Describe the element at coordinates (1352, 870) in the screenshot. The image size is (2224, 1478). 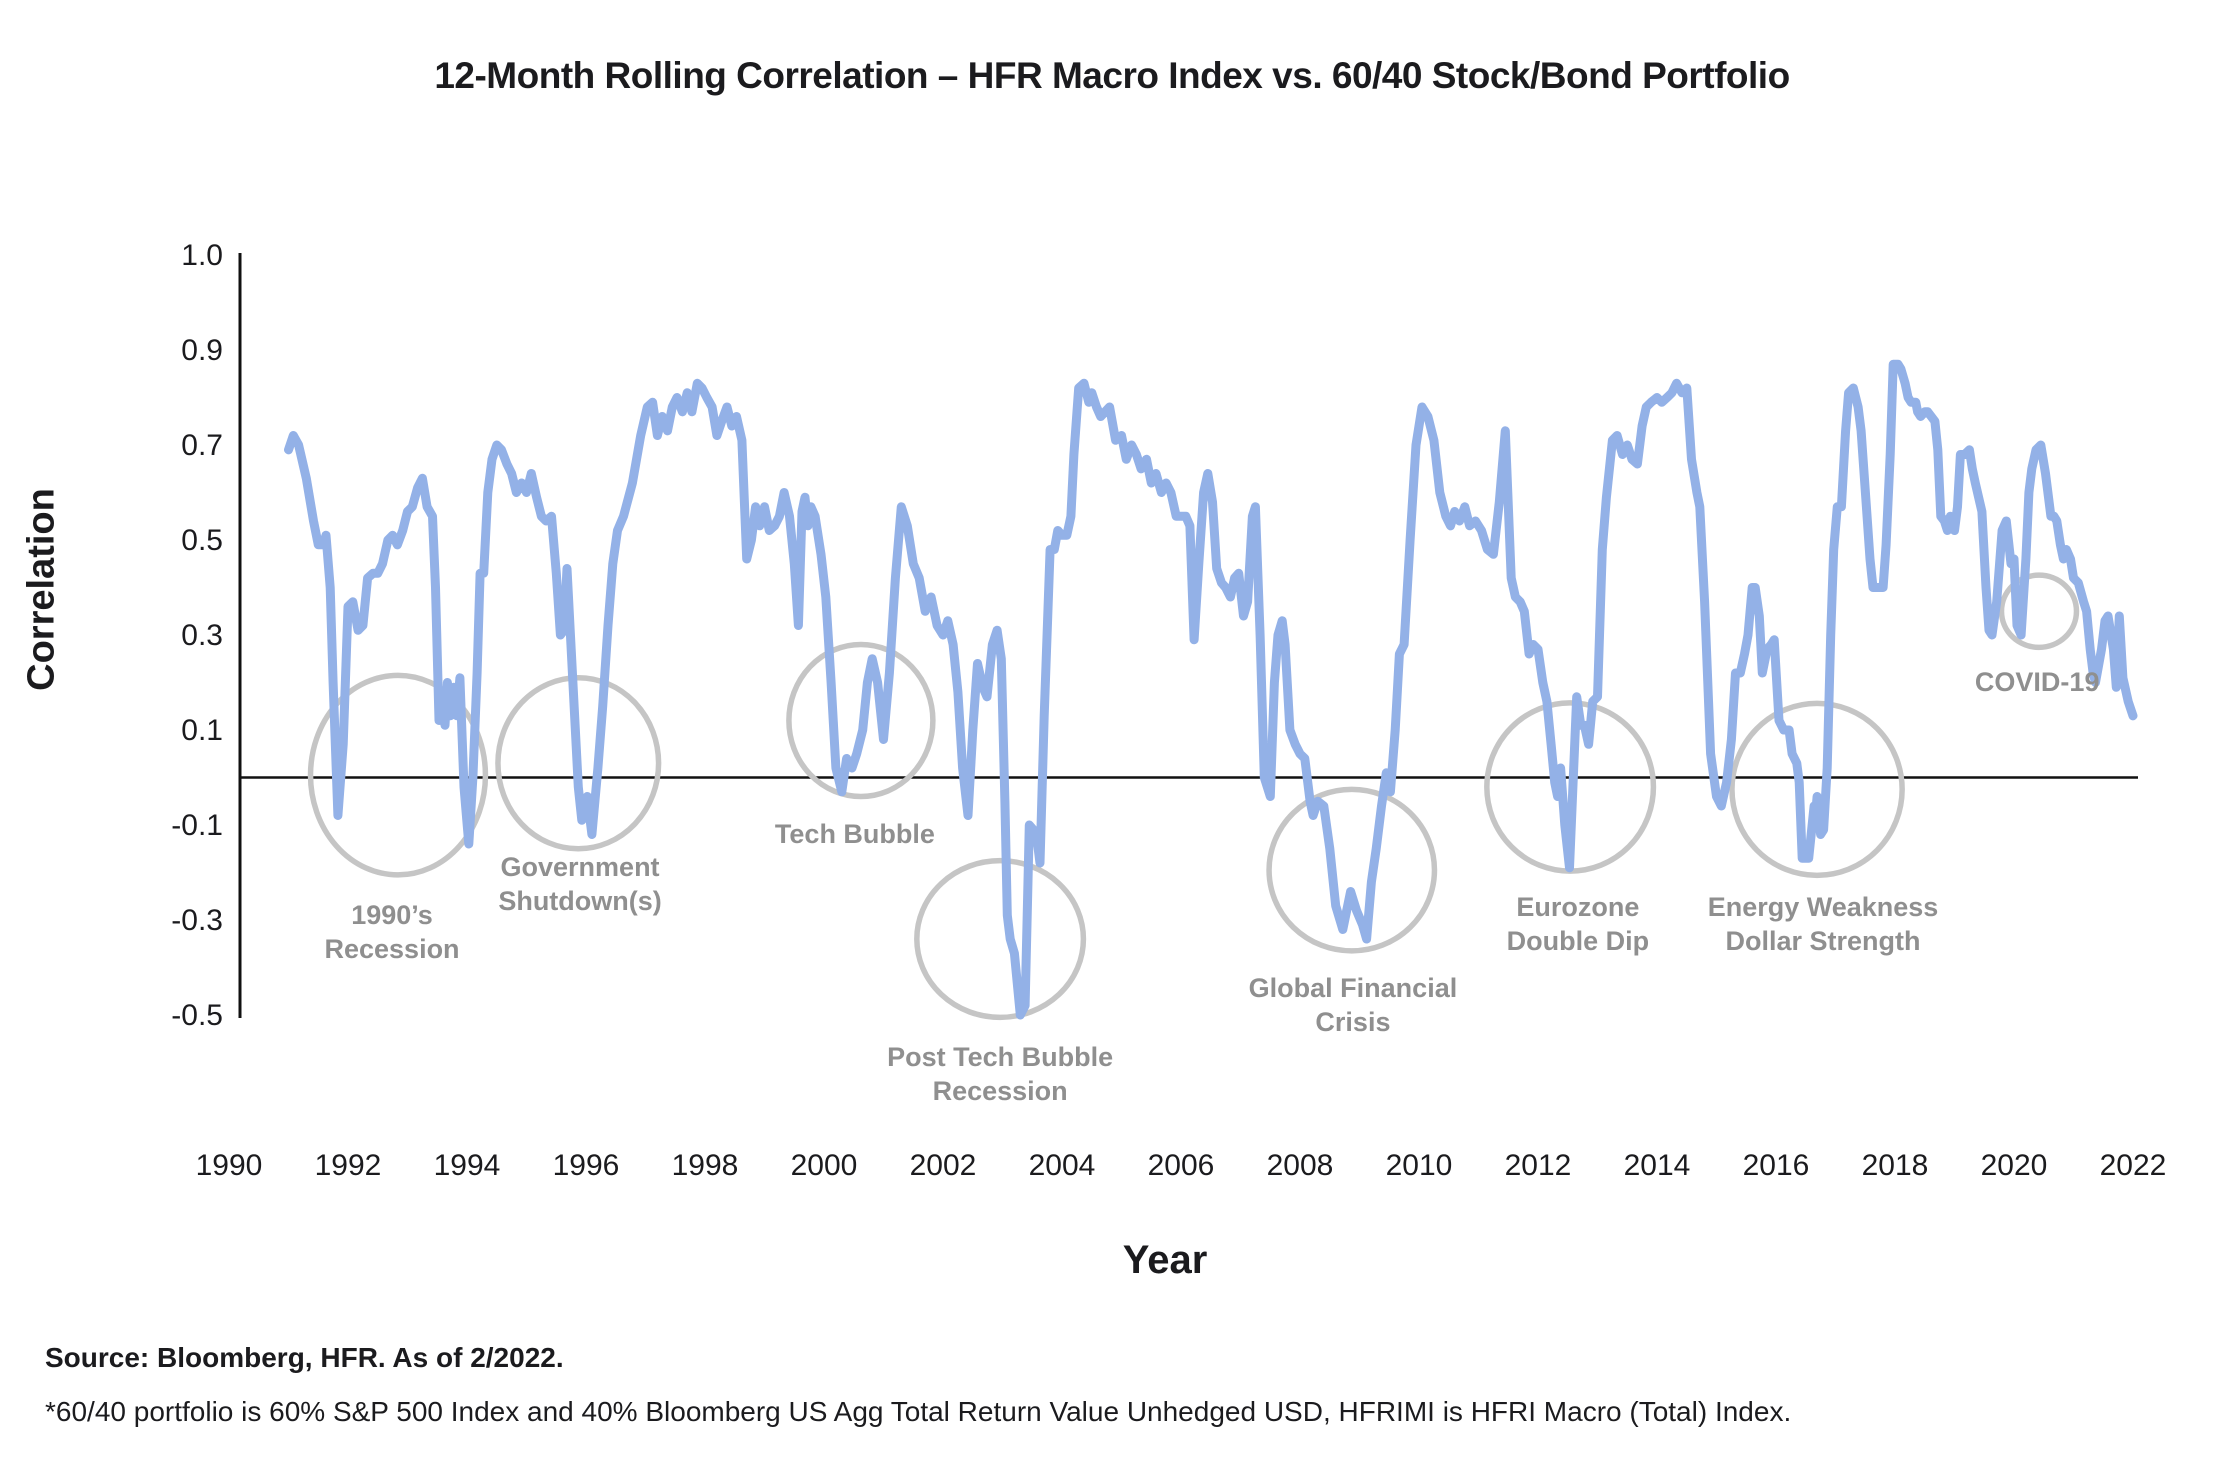
I see `annotation-circle-global-financial-crisis` at that location.